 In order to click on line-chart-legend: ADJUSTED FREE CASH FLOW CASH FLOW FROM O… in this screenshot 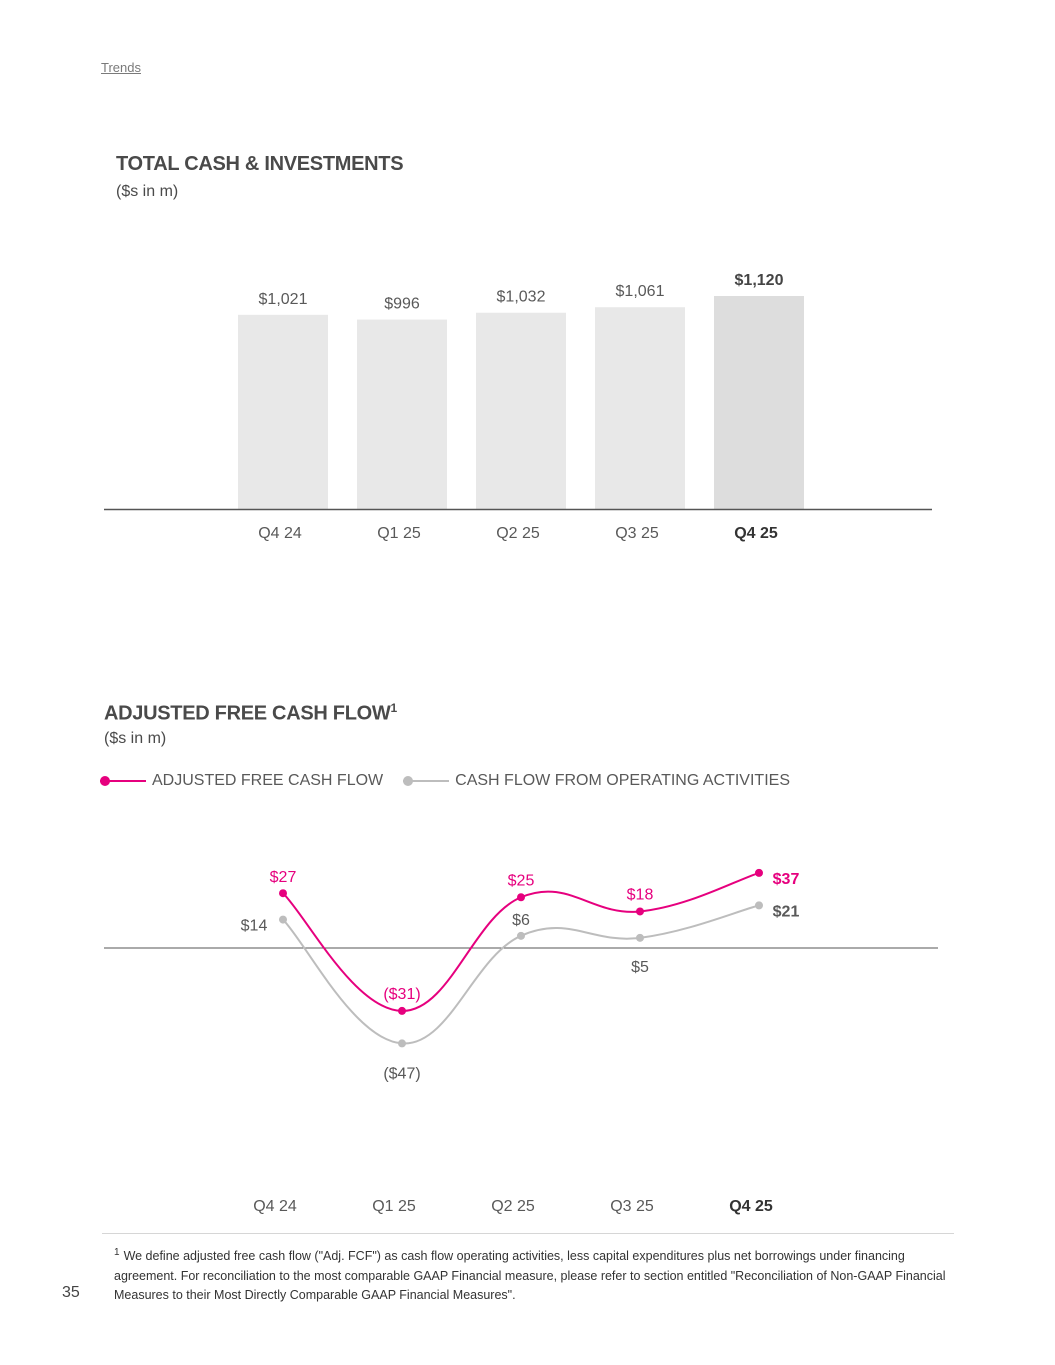, I will do `click(455, 781)`.